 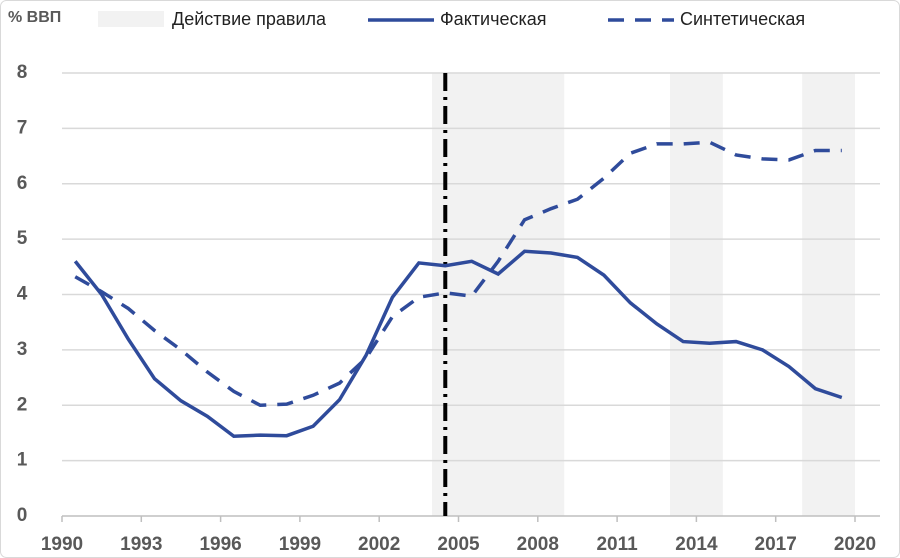 I want to click on y-tick-label: 1, so click(x=22, y=460).